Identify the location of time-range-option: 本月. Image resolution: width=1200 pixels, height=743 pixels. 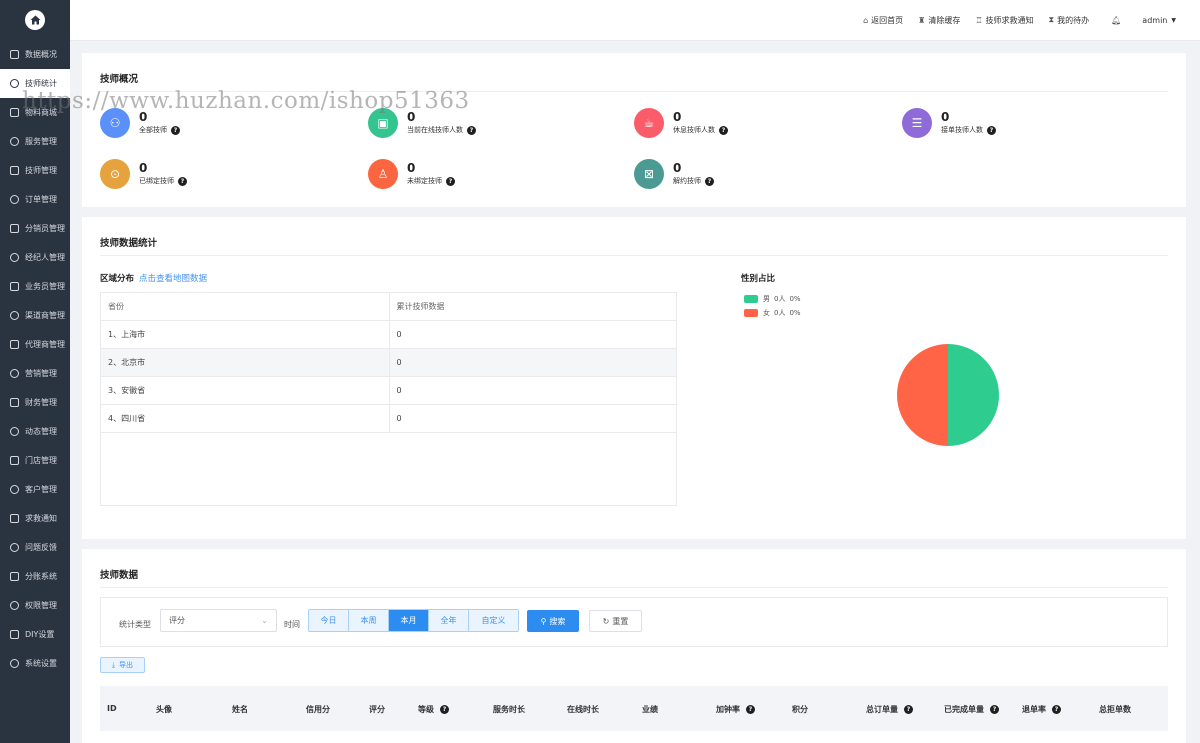
(409, 620).